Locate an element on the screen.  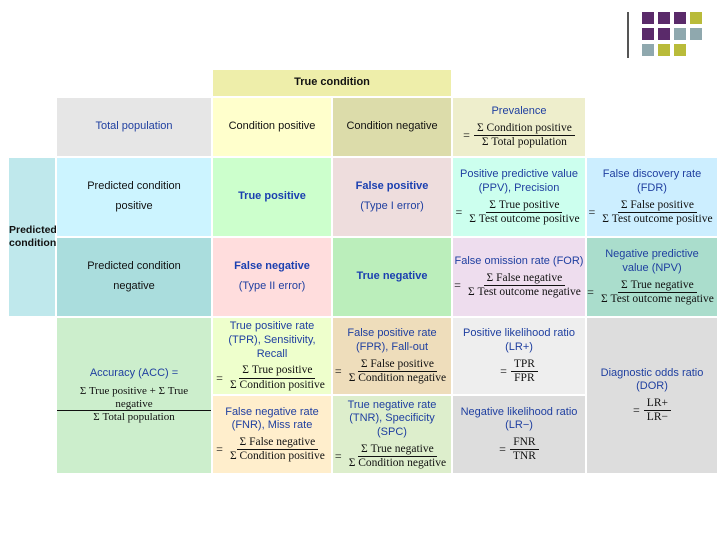
lr-pos-formula: TPR FPR is located at coordinates (524, 371).